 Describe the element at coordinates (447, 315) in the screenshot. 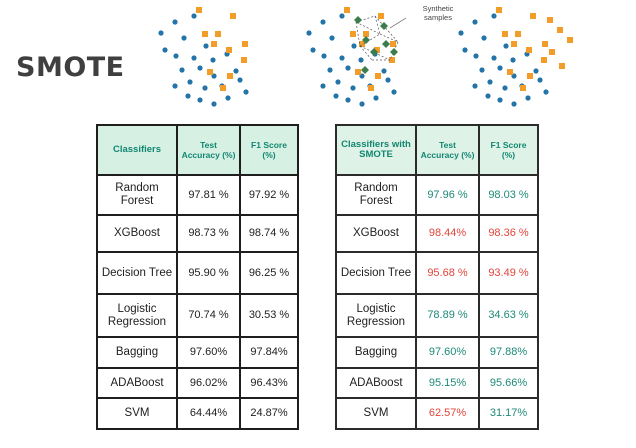

I see `test-accuracy-cell: 78.89 %` at that location.